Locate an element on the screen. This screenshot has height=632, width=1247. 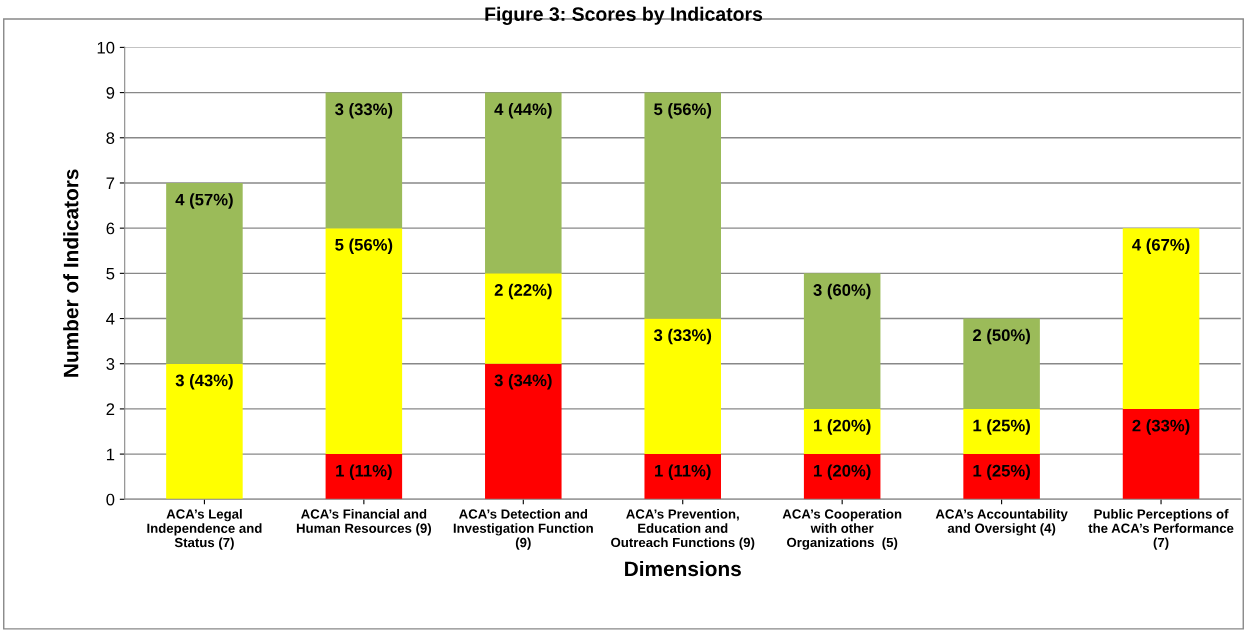
y-tick-label: 4 is located at coordinates (110, 319).